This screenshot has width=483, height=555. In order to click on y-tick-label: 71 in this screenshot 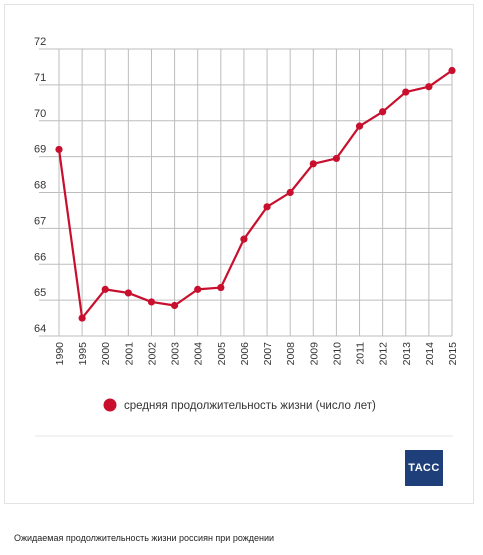, I will do `click(40, 78)`.